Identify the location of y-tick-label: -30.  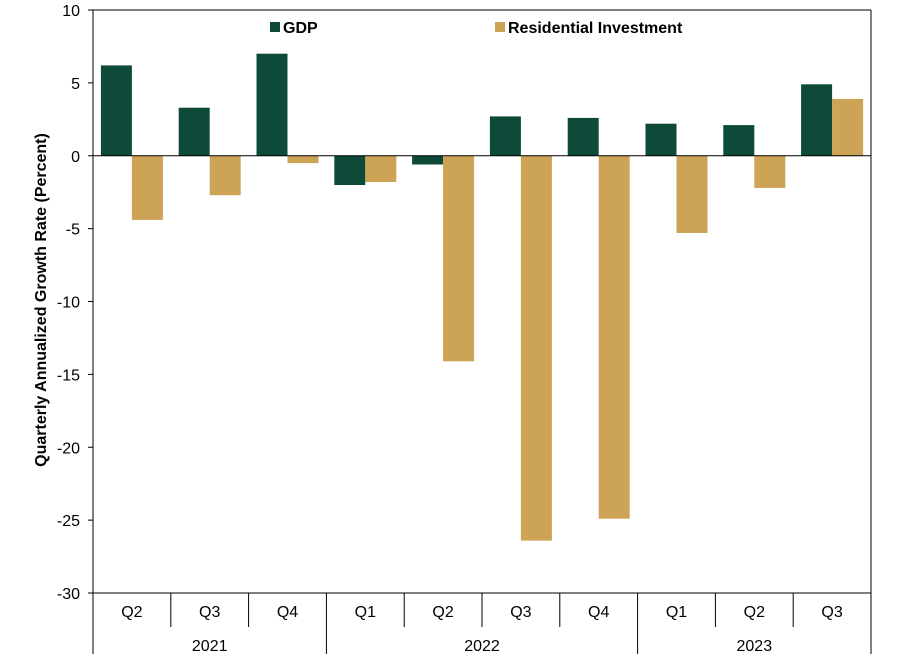
(68, 594).